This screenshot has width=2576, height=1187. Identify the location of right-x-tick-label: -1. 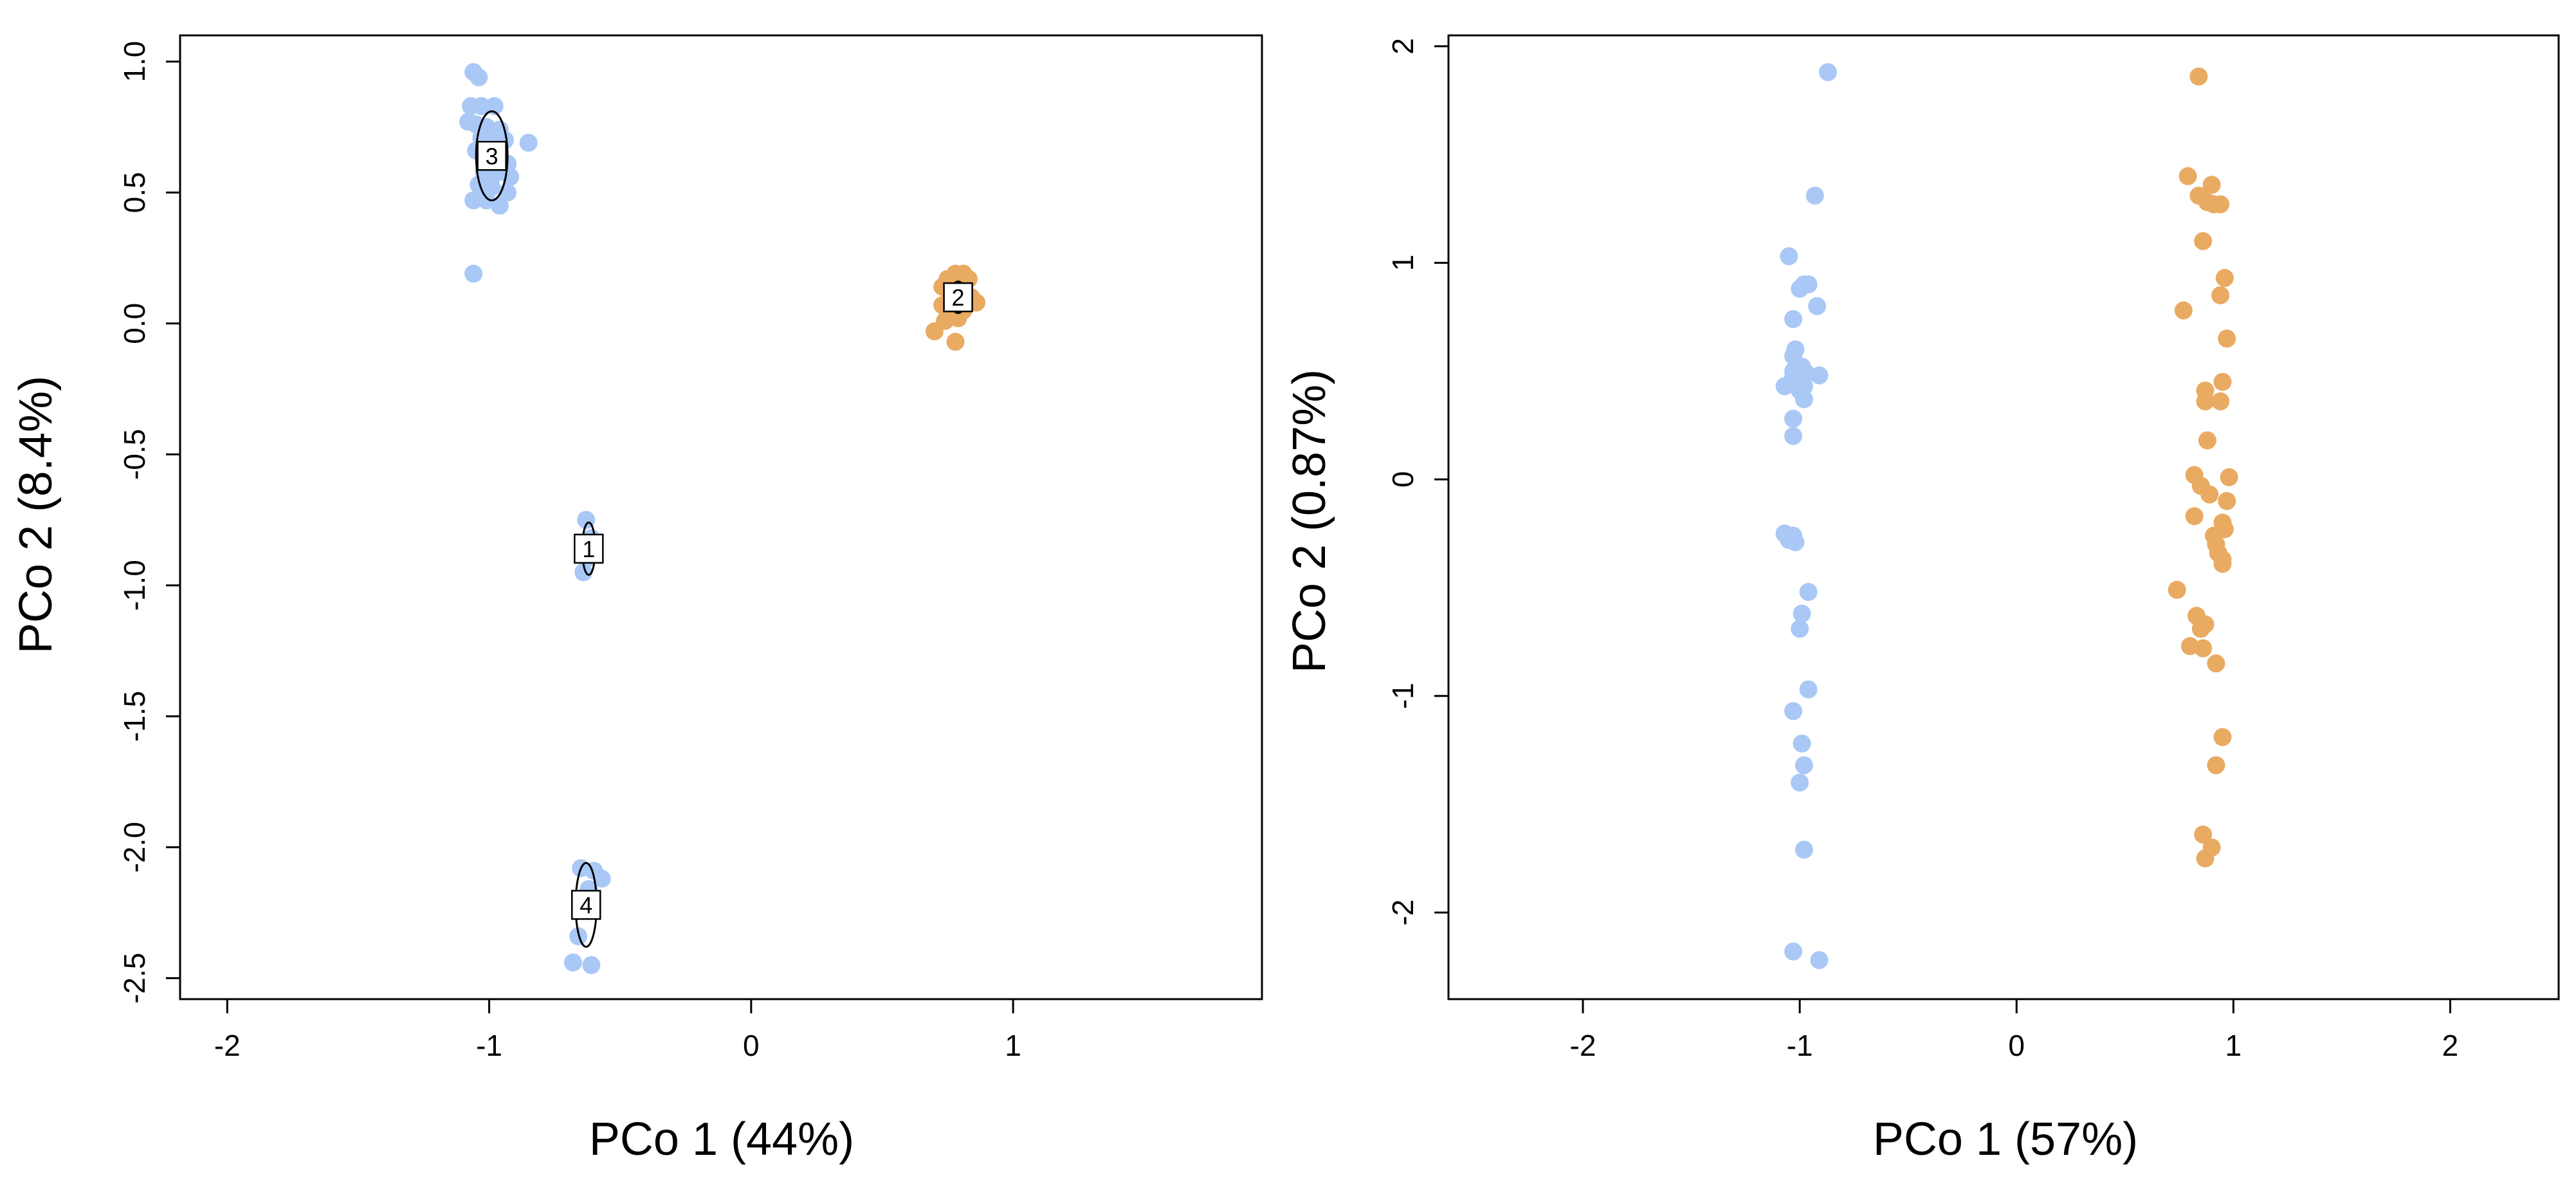
(1800, 1045).